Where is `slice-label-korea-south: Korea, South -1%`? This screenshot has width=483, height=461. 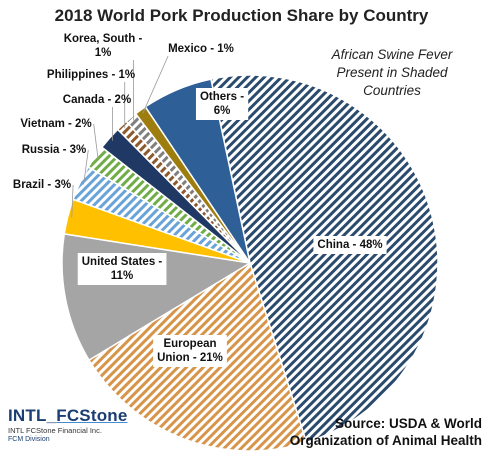 slice-label-korea-south: Korea, South -1% is located at coordinates (103, 46).